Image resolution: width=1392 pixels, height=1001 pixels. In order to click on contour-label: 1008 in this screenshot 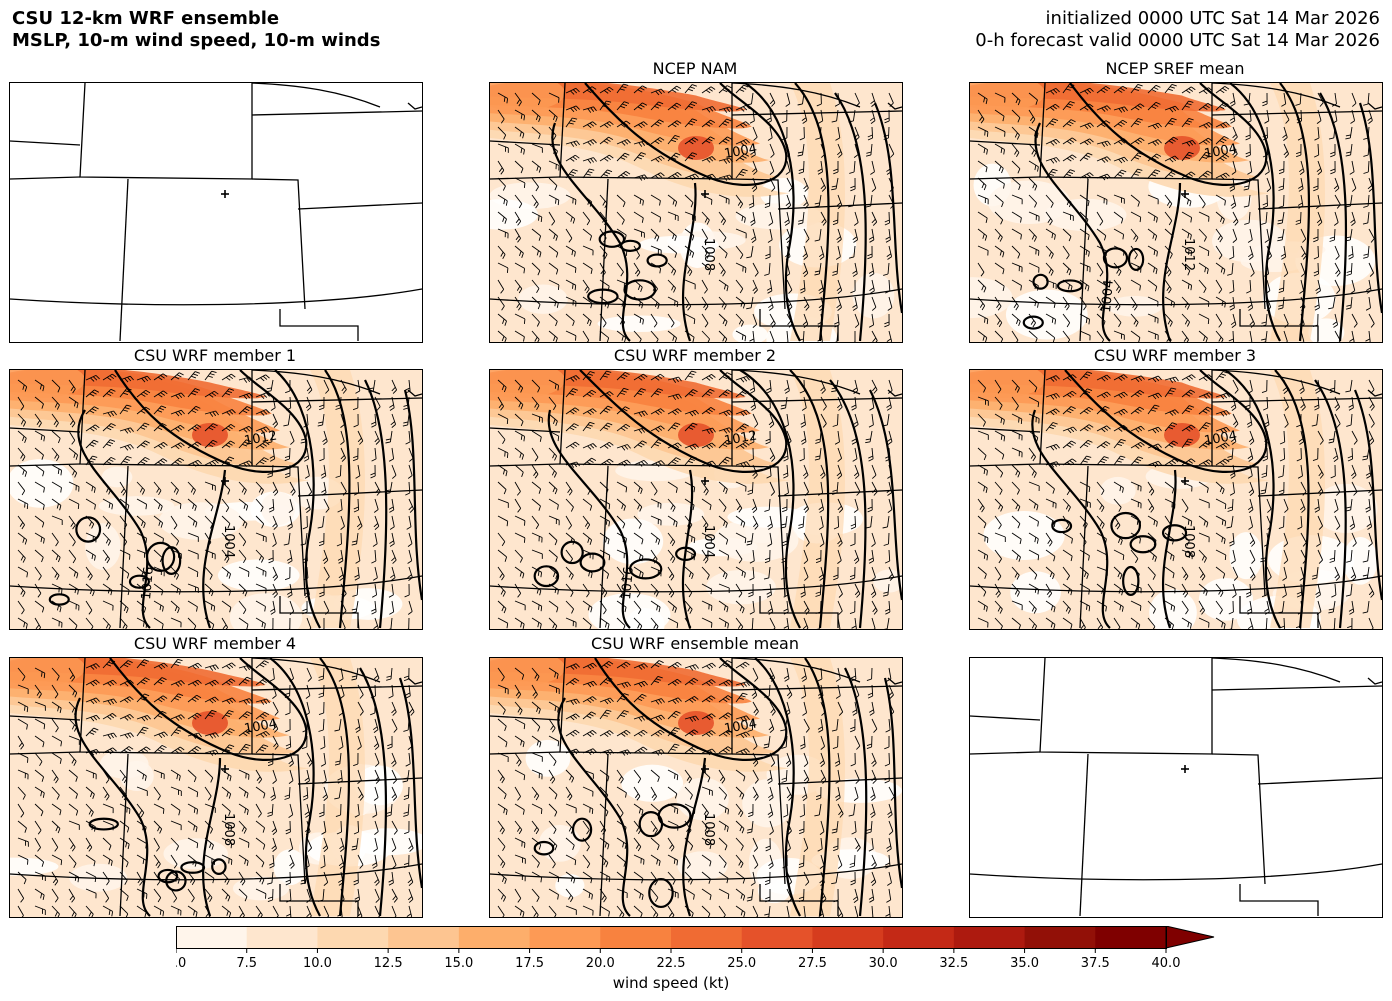, I will do `click(708, 254)`.